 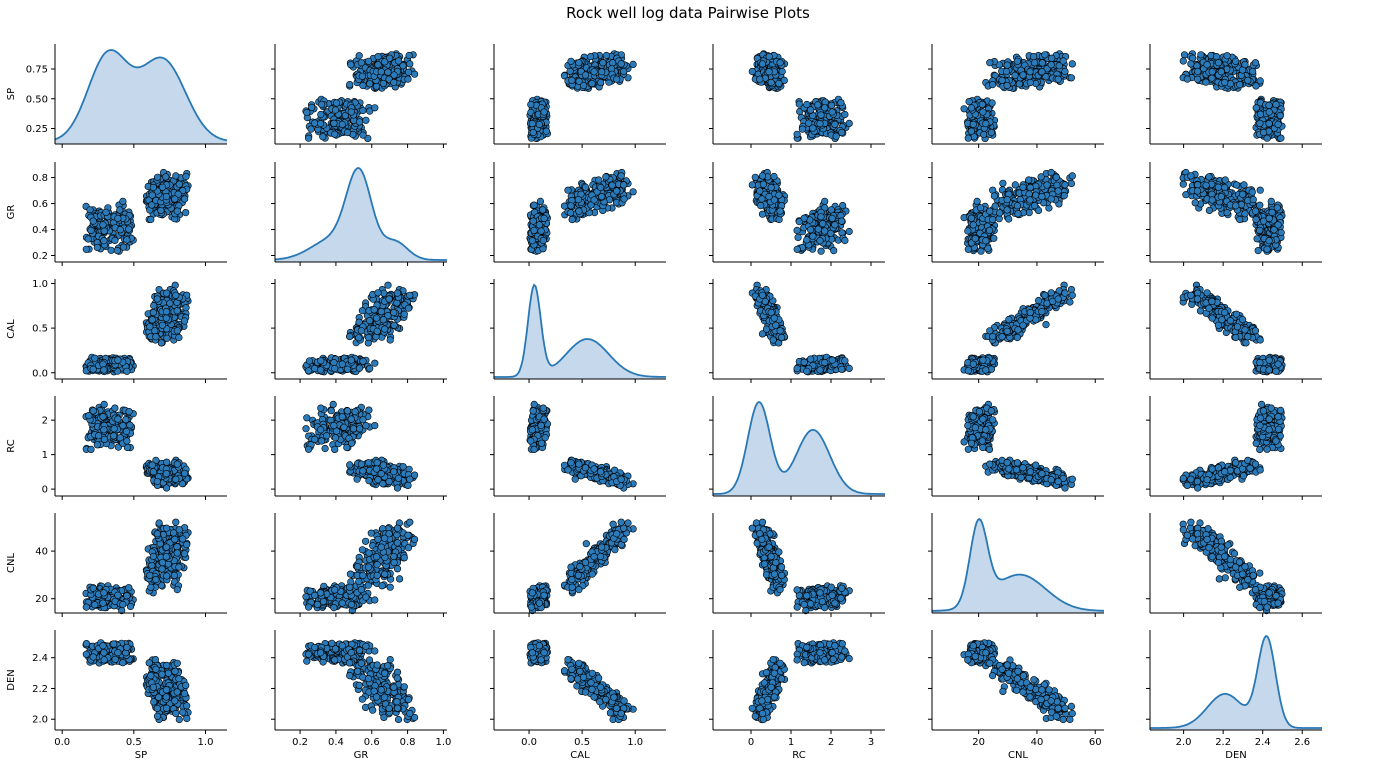 What do you see at coordinates (361, 215) in the screenshot?
I see `kde-fill` at bounding box center [361, 215].